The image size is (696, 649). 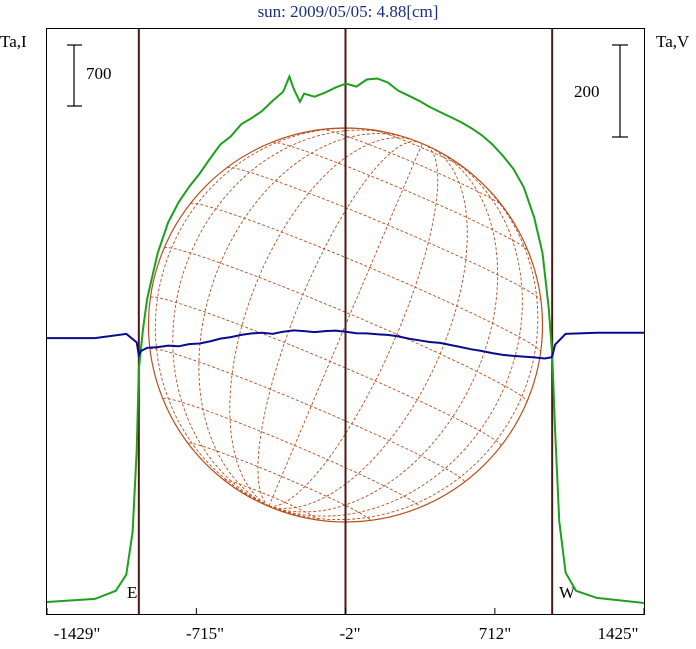 I want to click on right-axis-label: Ta,V, so click(x=673, y=41).